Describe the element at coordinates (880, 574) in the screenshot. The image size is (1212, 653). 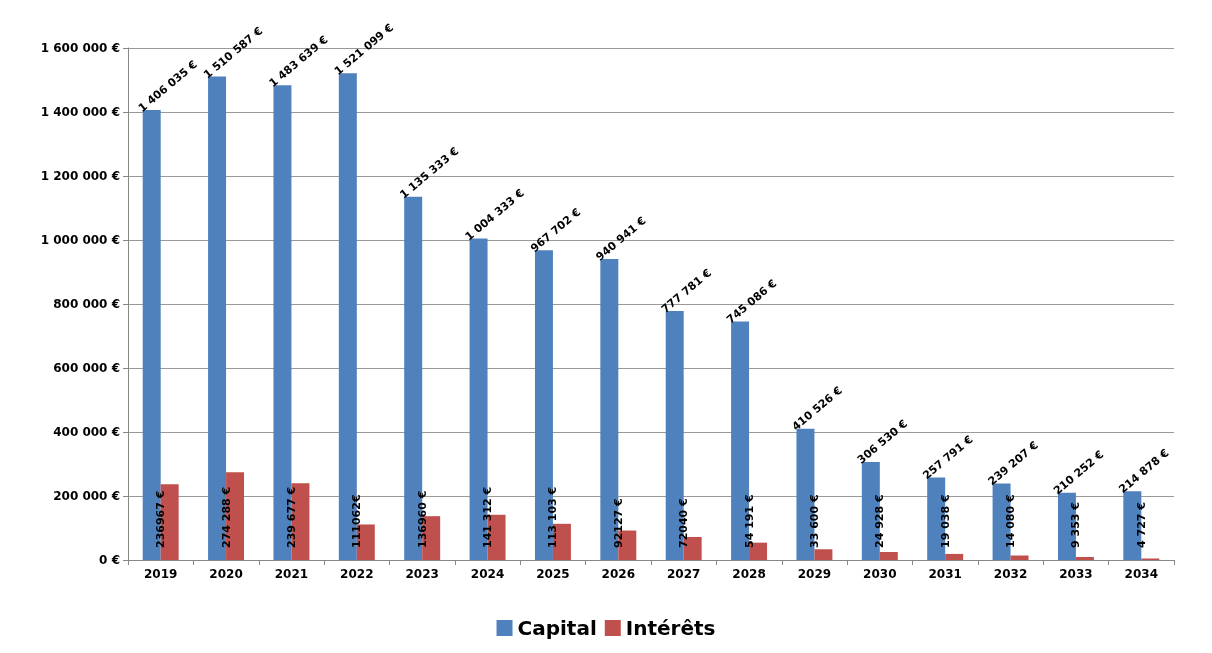
I see `x-tick-label: 2030` at that location.